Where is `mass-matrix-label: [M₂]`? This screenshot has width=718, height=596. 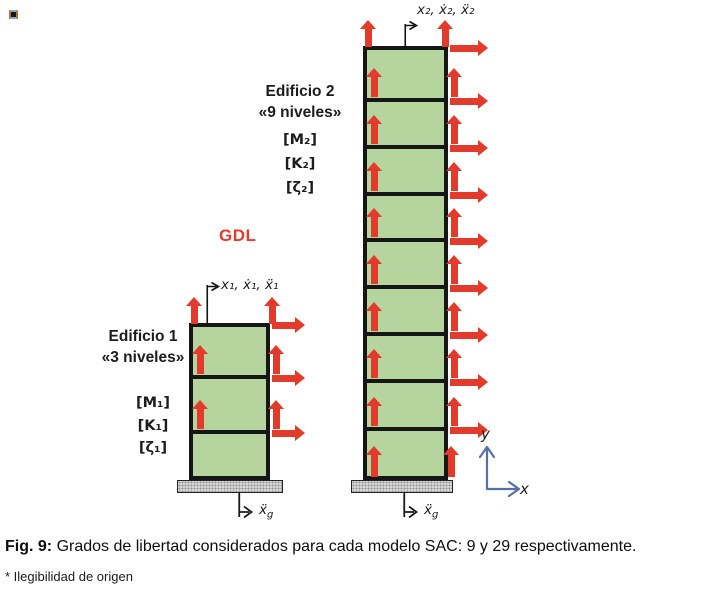 mass-matrix-label: [M₂] is located at coordinates (300, 140).